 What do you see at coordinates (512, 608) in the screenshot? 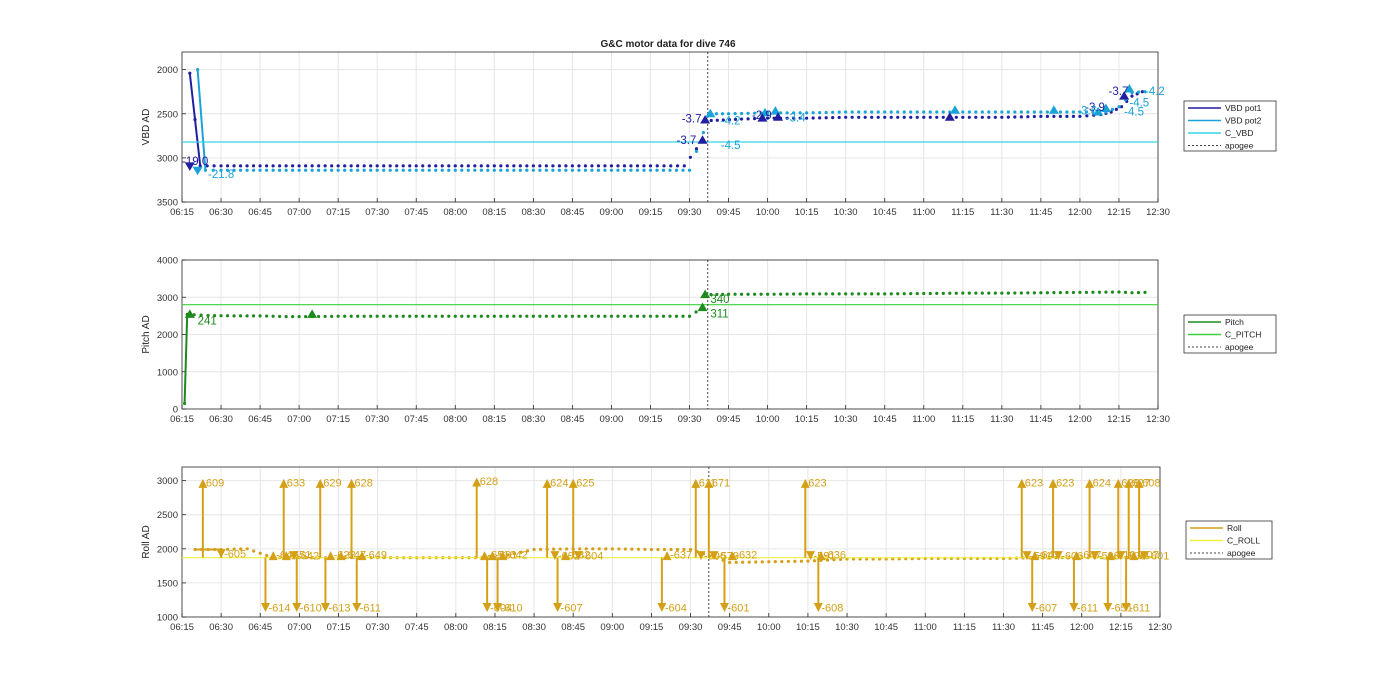
I see `roll-data-label: -610` at bounding box center [512, 608].